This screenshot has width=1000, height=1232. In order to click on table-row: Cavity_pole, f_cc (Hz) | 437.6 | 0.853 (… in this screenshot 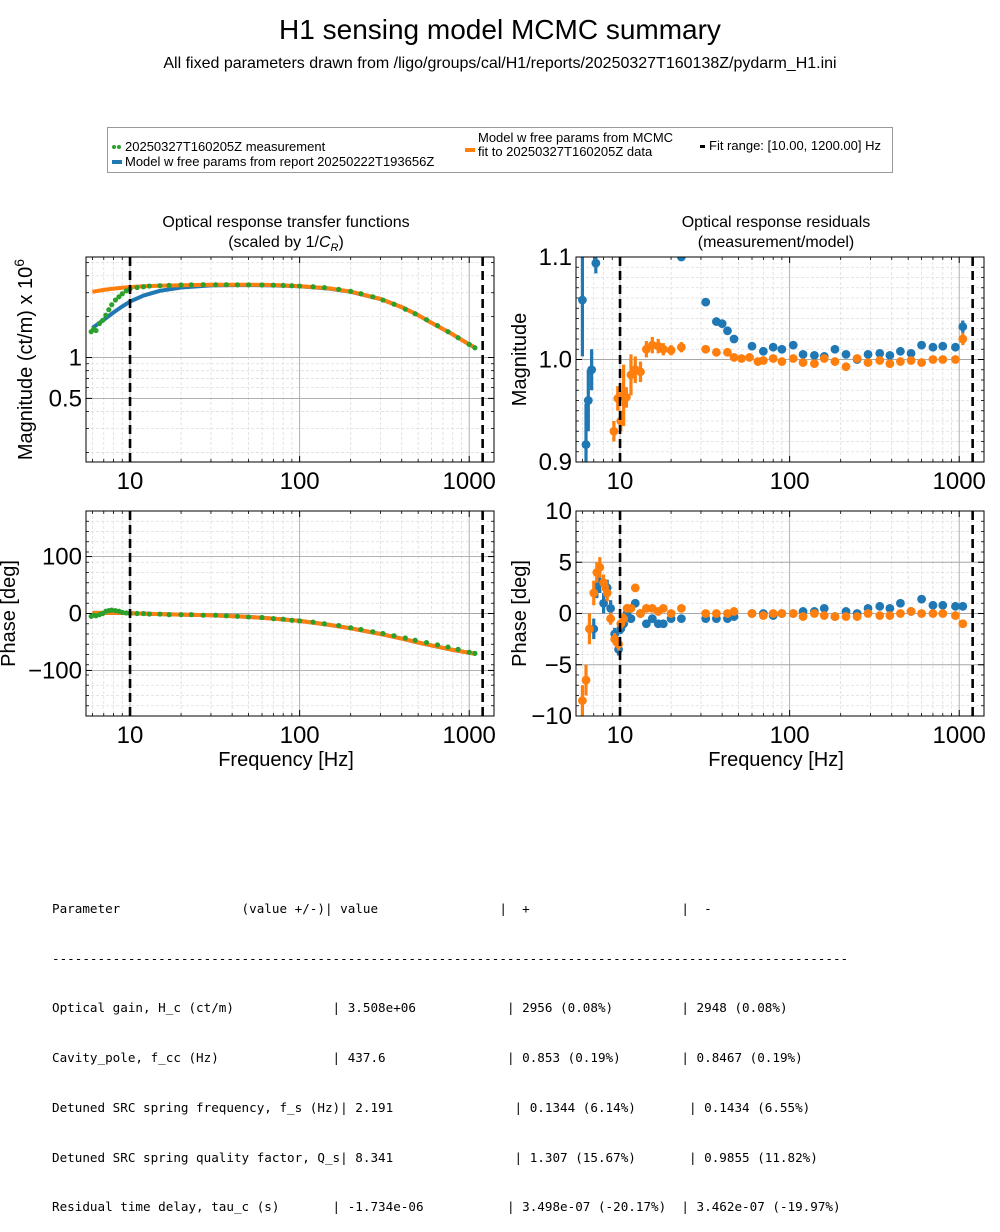, I will do `click(427, 1057)`.